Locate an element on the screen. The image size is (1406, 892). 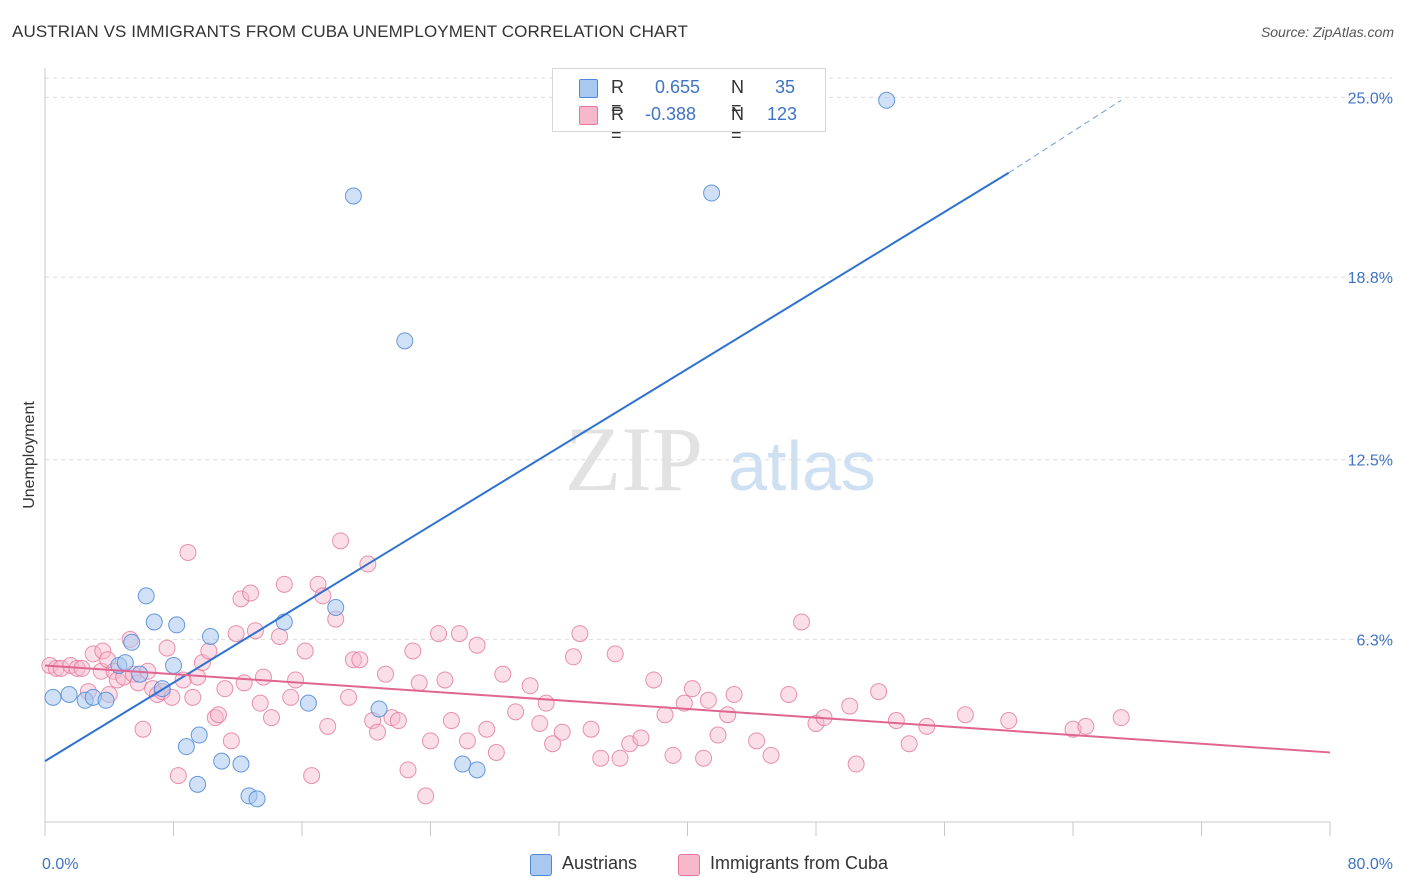
y-tick-label: 6.3% is located at coordinates (1375, 640).